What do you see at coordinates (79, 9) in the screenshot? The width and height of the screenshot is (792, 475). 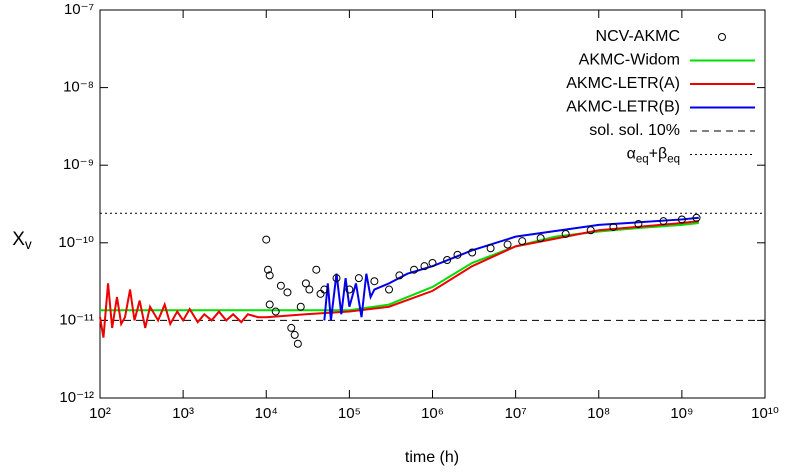 I see `y-tick-label: 10⁻⁷` at bounding box center [79, 9].